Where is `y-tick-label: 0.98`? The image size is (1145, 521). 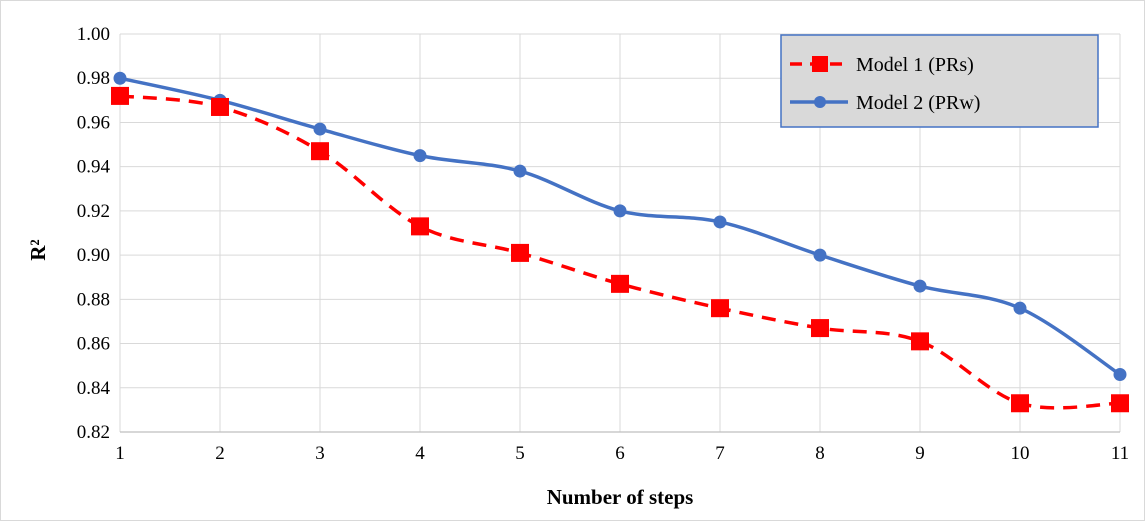 y-tick-label: 0.98 is located at coordinates (93, 78).